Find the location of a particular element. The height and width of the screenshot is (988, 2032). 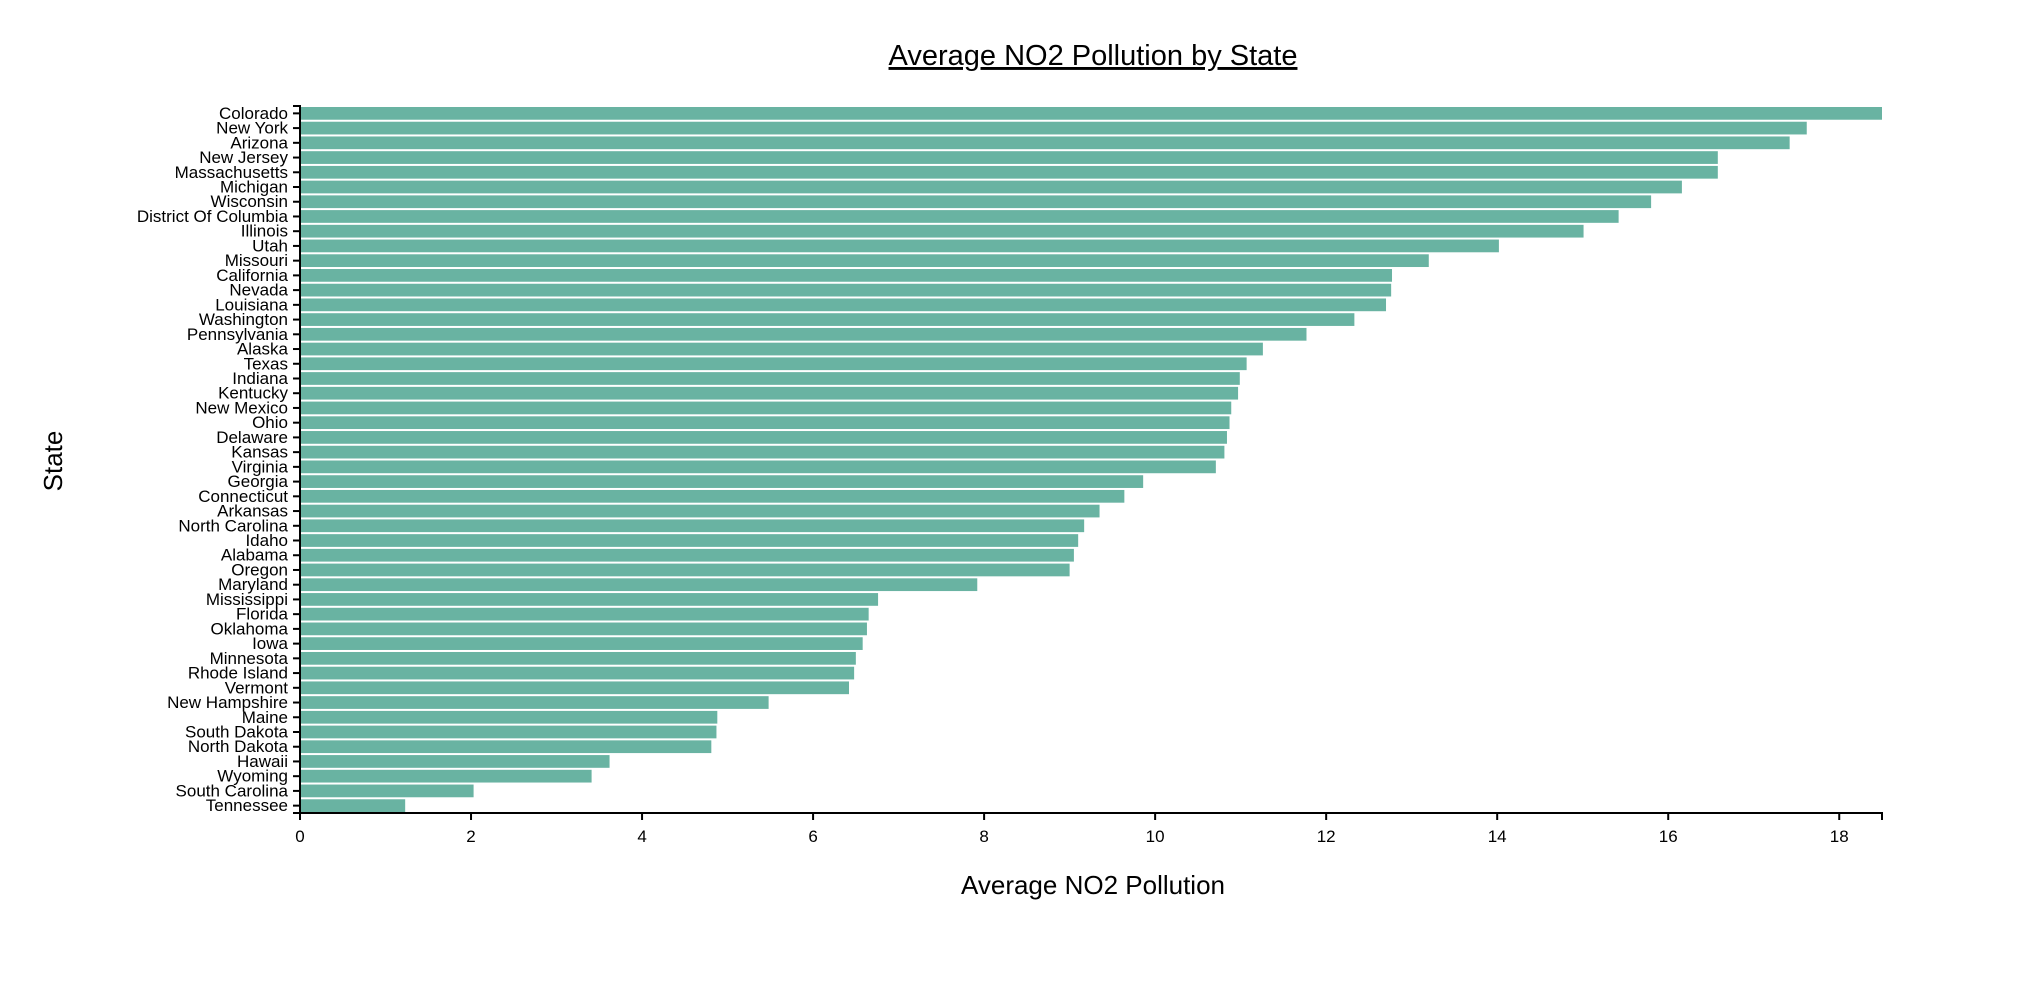

y-tick-label: Iowa is located at coordinates (270, 643).